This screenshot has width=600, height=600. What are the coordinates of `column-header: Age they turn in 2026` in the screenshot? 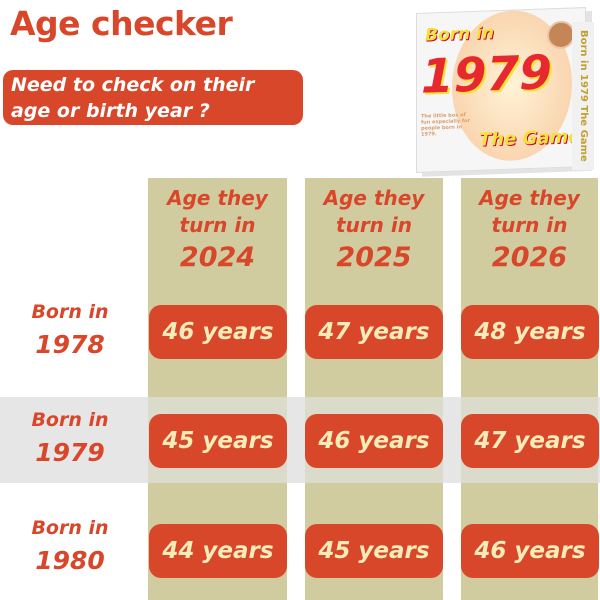 It's located at (529, 231).